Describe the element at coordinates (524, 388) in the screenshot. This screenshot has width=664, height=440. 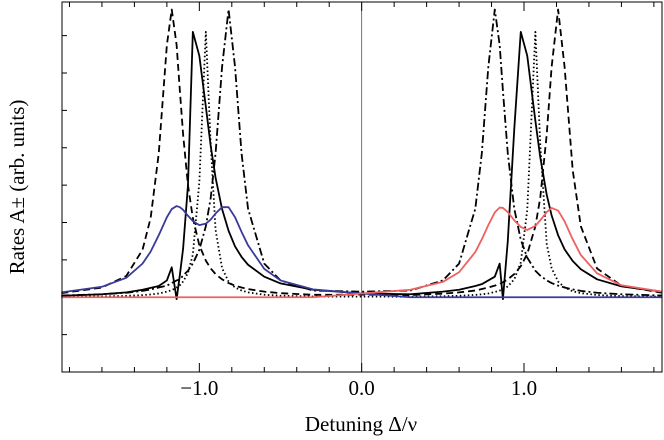
I see `x-tick-label: 1.0` at that location.